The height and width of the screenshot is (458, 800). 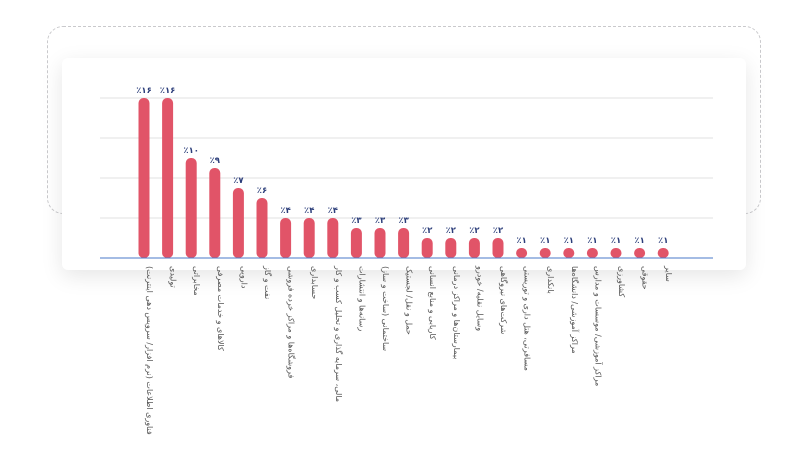 I want to click on category-tick-label: کالاهای و خدمات مصرفی, so click(x=220, y=308).